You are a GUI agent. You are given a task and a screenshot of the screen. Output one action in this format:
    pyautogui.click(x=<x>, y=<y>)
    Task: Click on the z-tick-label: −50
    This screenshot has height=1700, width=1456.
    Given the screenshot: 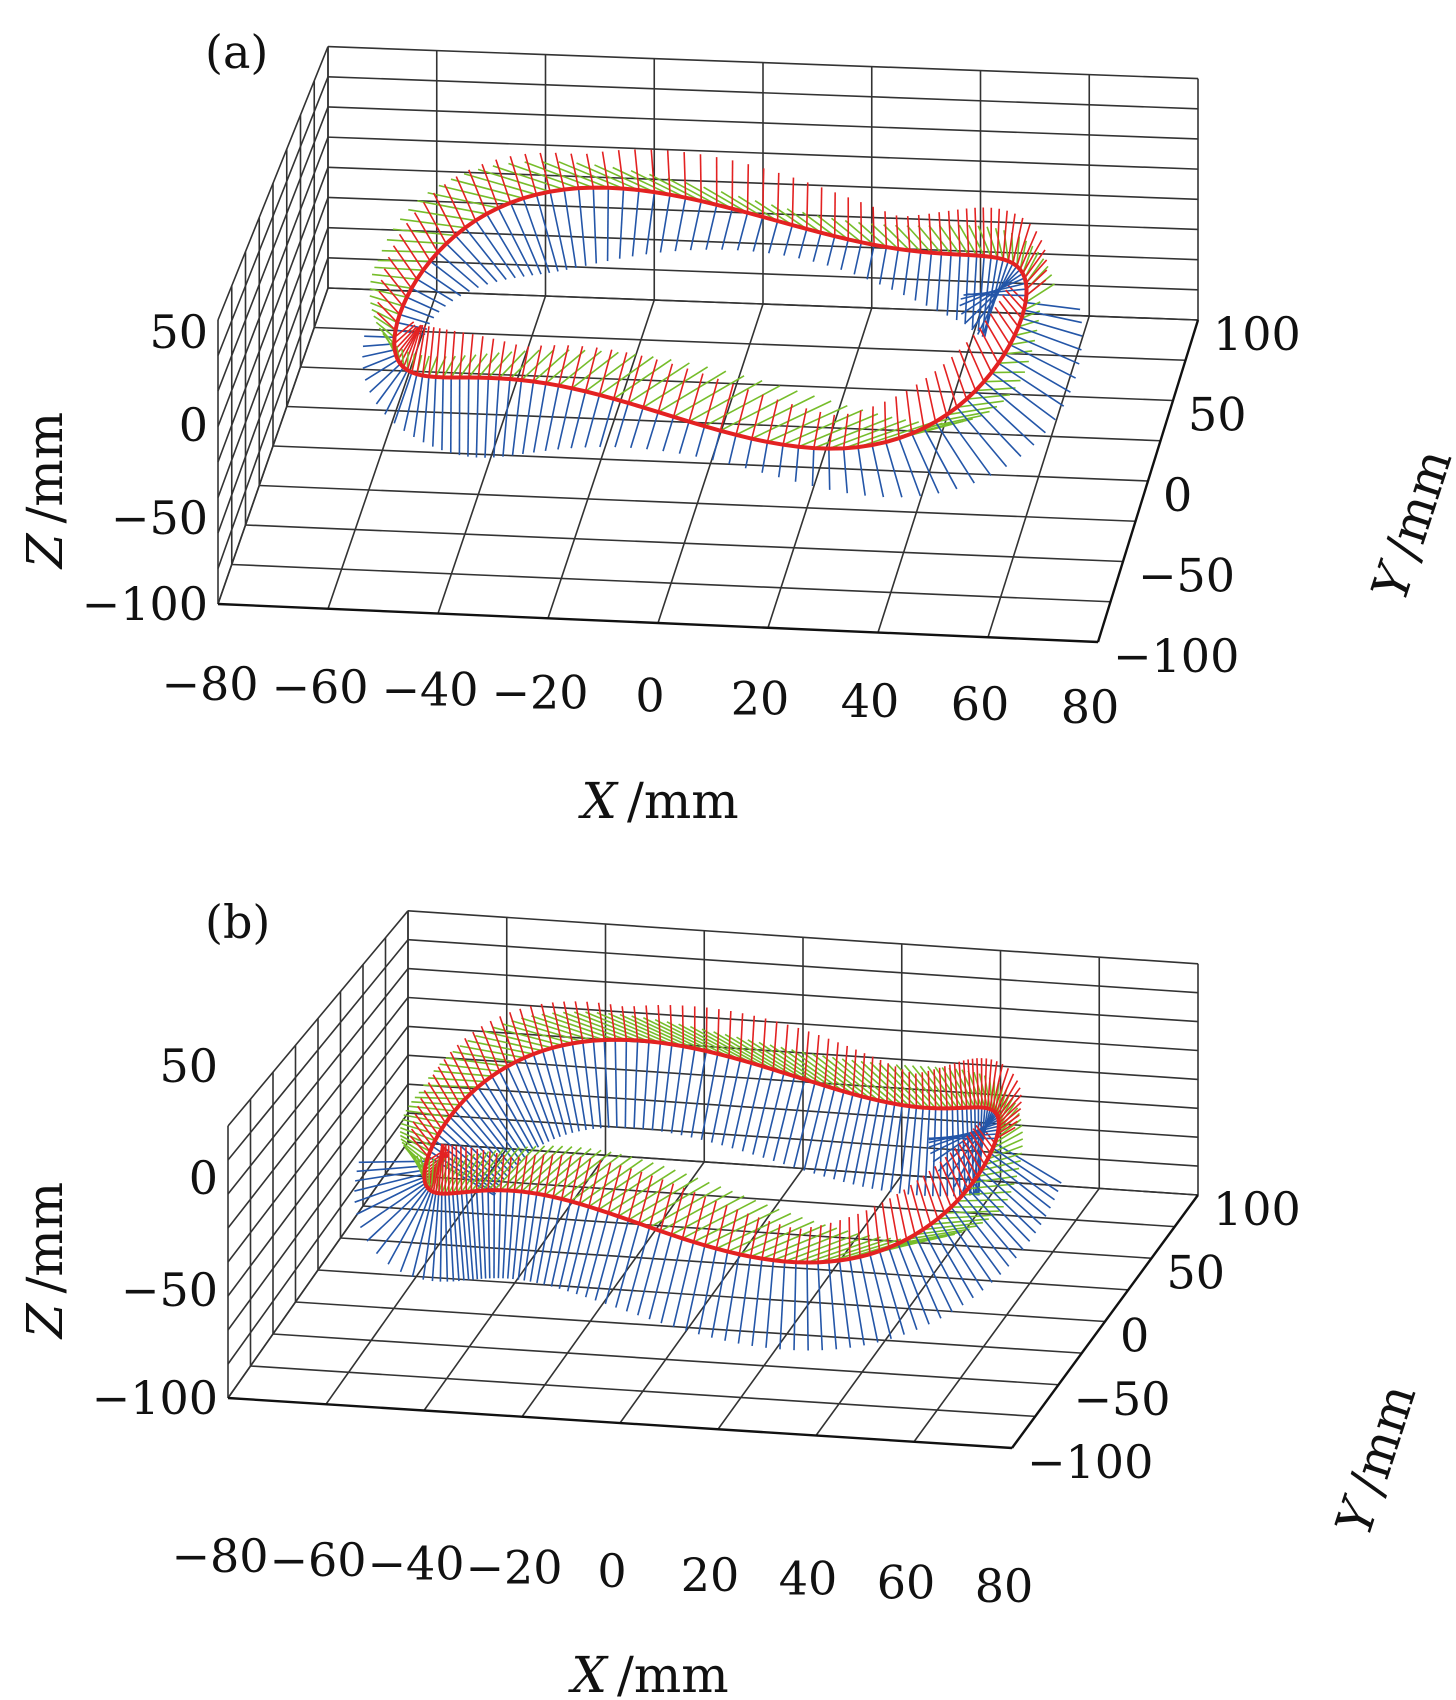 What is the action you would take?
    pyautogui.click(x=159, y=518)
    